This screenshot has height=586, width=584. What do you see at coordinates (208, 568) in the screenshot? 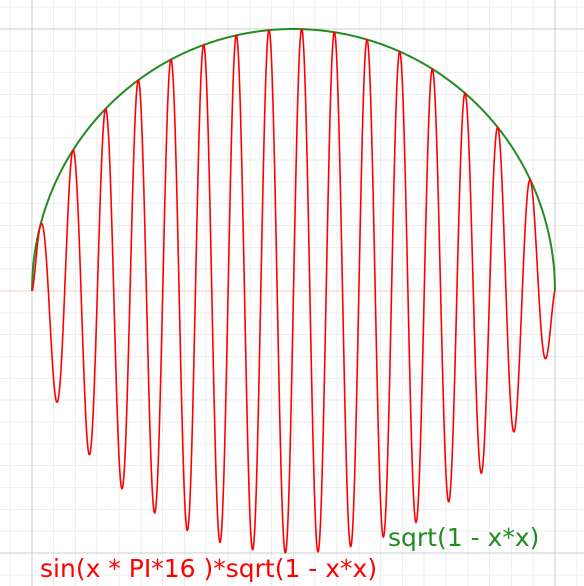
I see `legend-label-sin: sin(x * PI*16 )*sqrt(1 - x*x)` at bounding box center [208, 568].